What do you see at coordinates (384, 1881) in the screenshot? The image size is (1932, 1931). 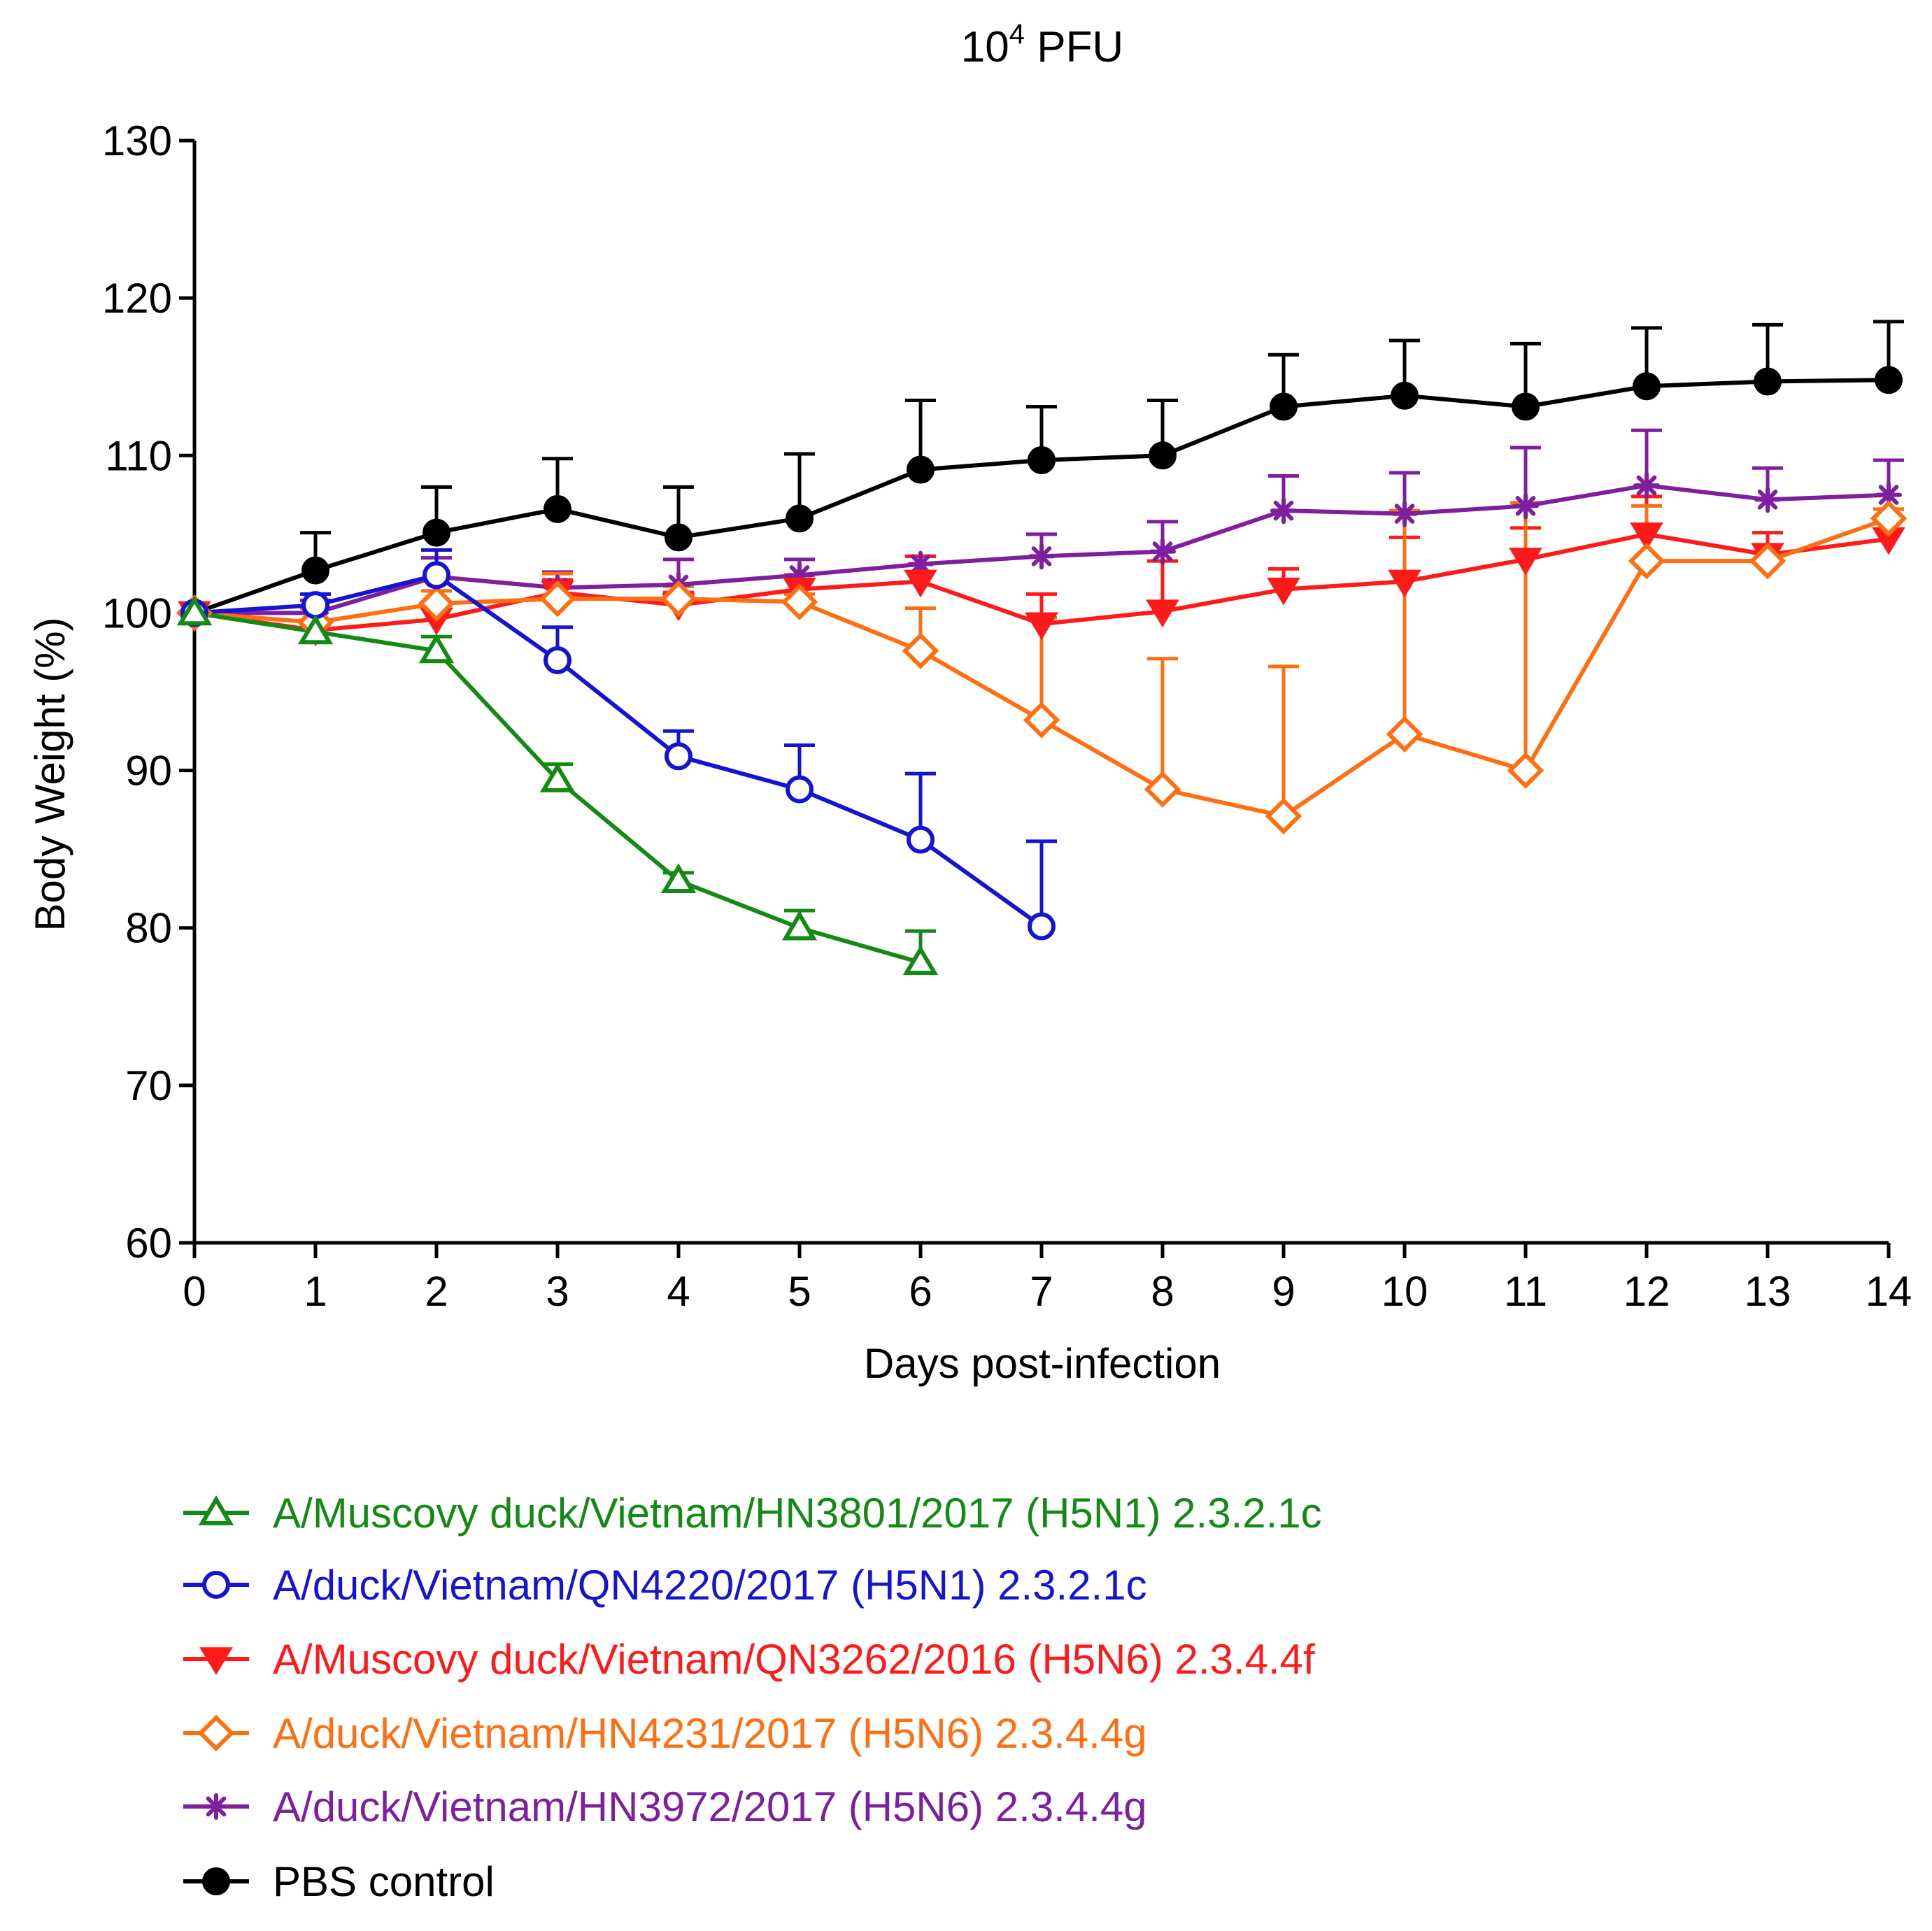 I see `legend-label: PBS control` at bounding box center [384, 1881].